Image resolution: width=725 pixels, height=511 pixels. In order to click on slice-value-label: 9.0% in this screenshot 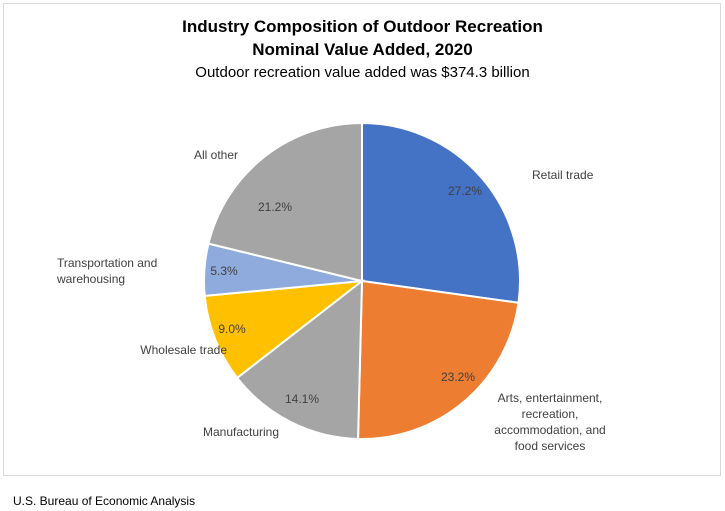, I will do `click(232, 329)`.